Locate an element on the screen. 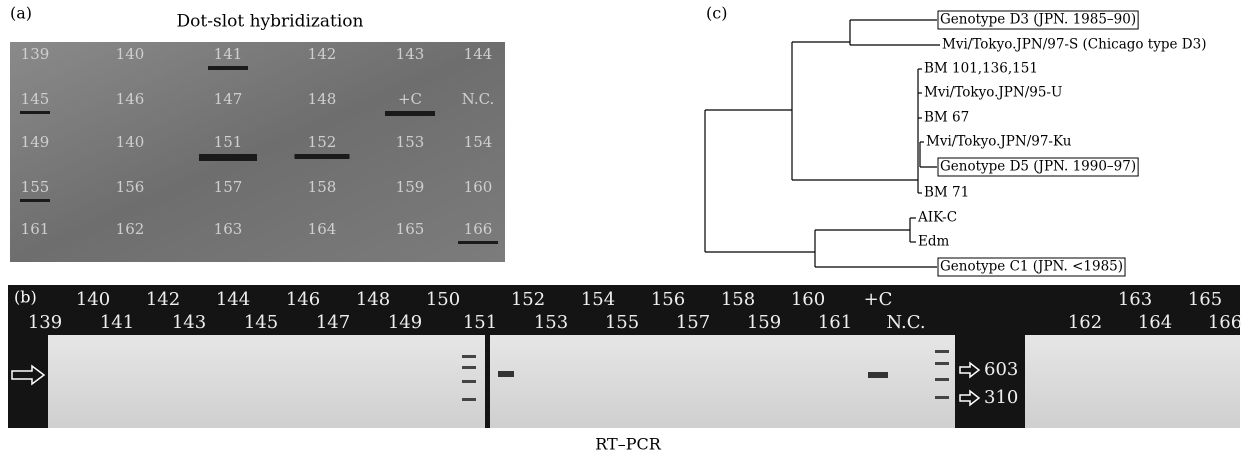  dot-label: 158 is located at coordinates (322, 187).